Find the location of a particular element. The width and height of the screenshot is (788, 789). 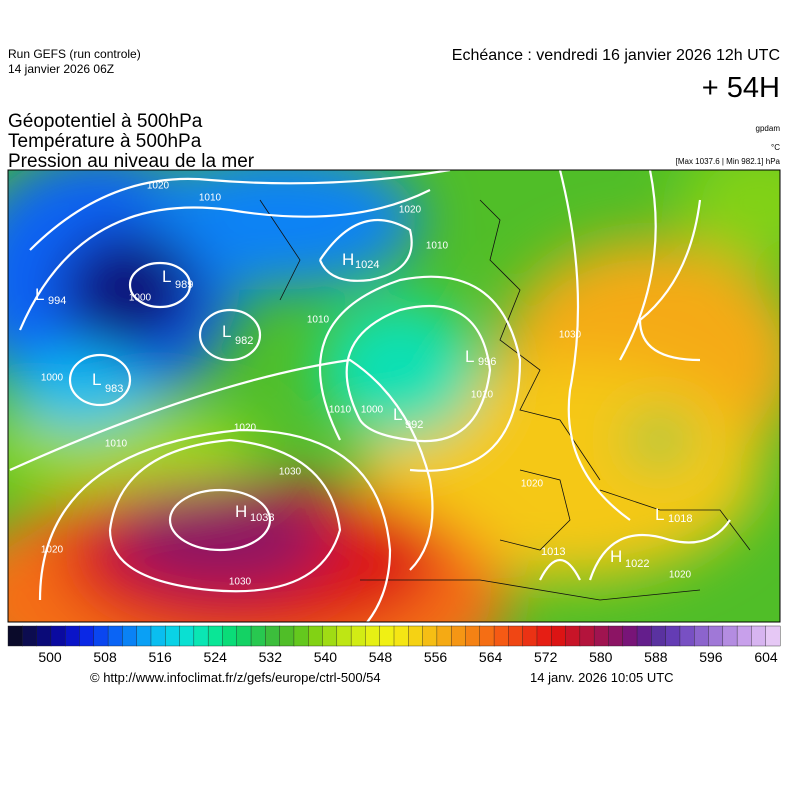

colorbar-tick-label: 556 is located at coordinates (436, 657).